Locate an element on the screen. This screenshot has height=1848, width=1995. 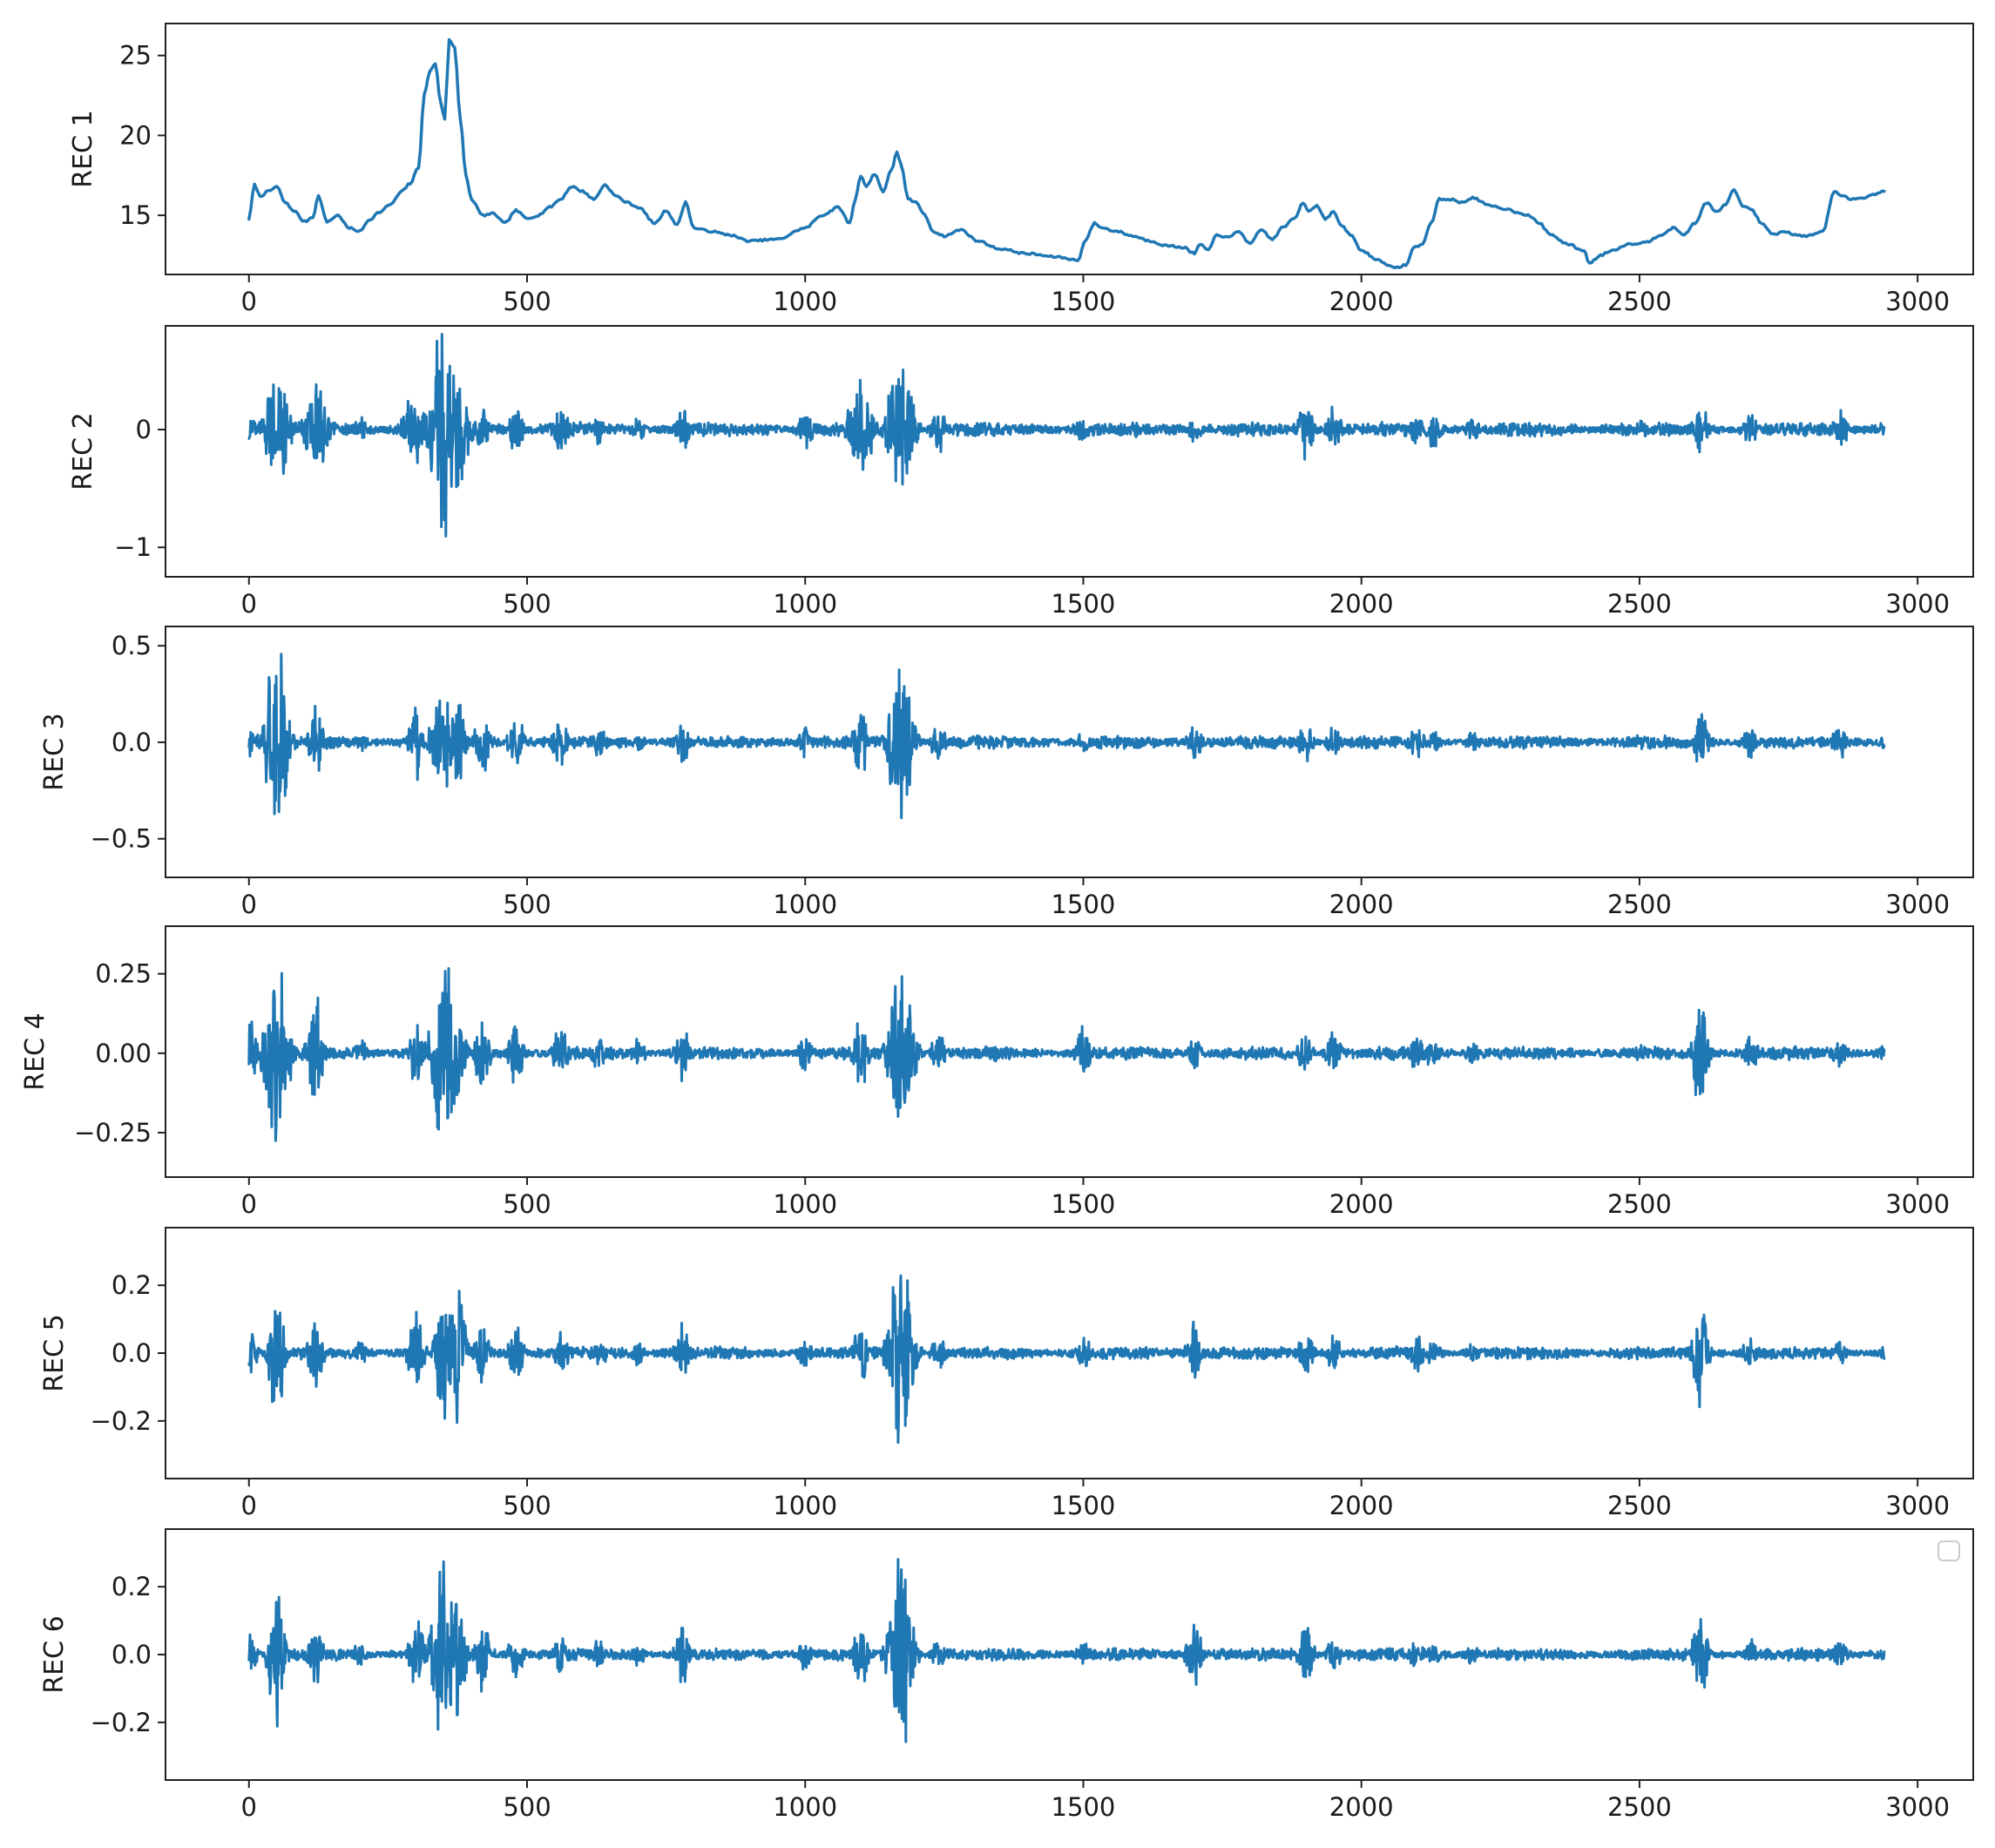
y-axis-label: REC 3 is located at coordinates (54, 751).